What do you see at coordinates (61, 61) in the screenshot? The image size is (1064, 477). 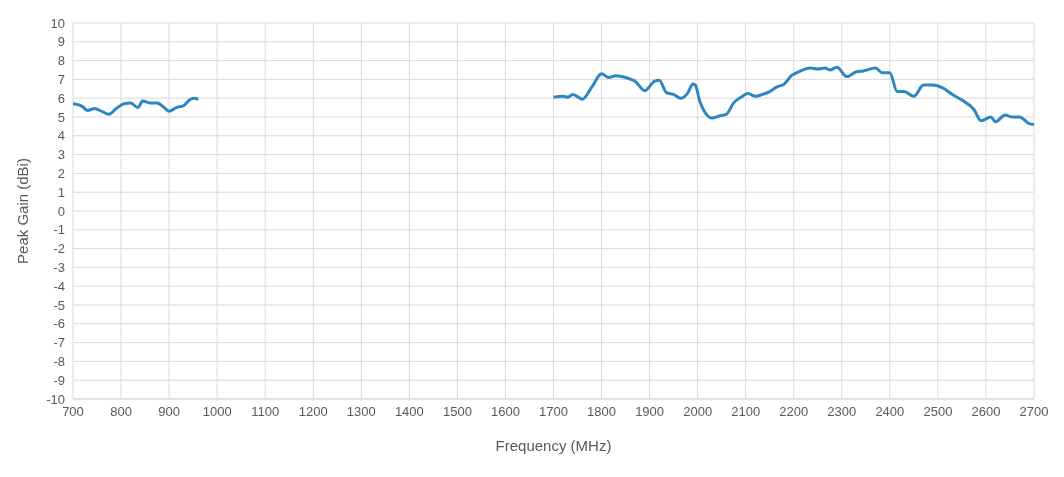 I see `y-tick-label: 8` at bounding box center [61, 61].